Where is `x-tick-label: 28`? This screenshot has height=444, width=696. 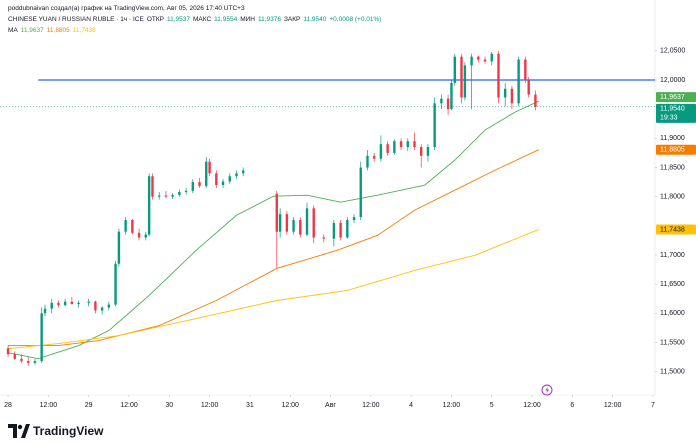 x-tick-label: 28 is located at coordinates (8, 405).